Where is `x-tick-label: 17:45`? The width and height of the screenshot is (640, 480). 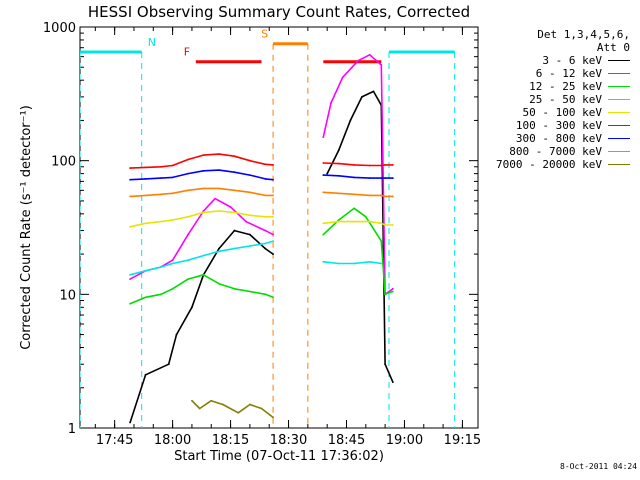
x-tick-label: 17:45 is located at coordinates (114, 440).